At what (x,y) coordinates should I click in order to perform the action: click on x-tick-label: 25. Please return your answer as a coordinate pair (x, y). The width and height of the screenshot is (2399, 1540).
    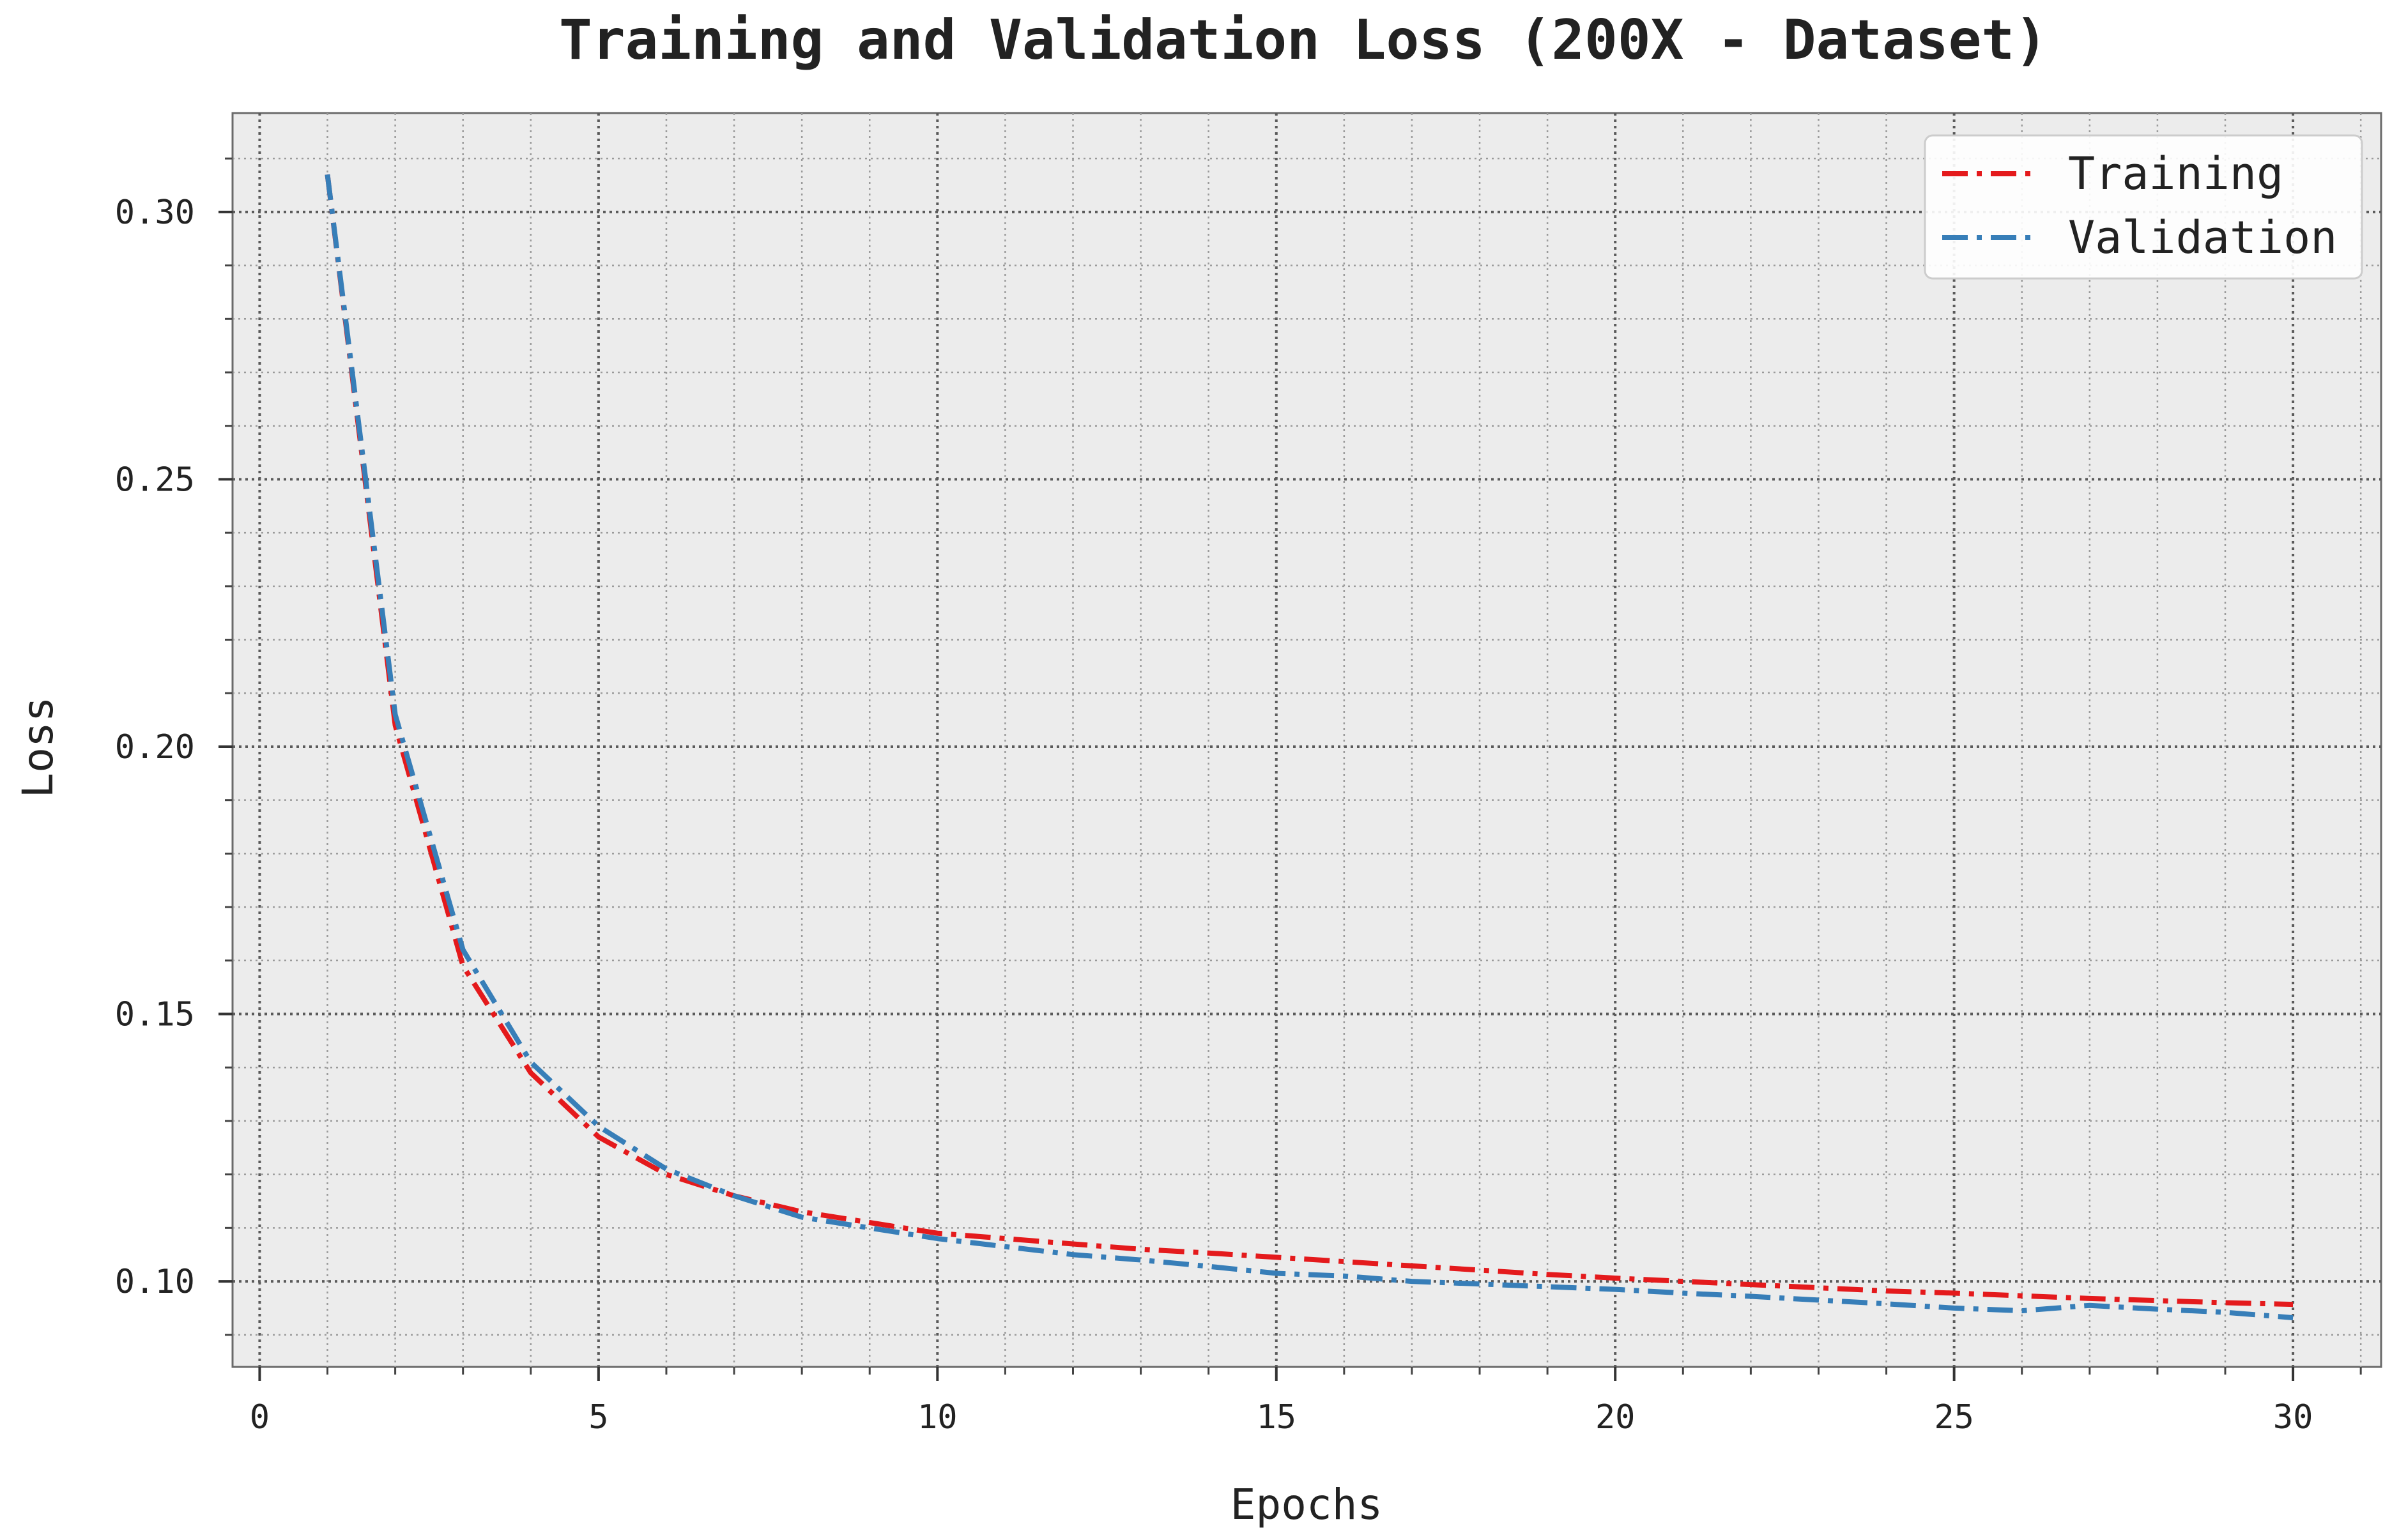
    Looking at the image, I should click on (1954, 1417).